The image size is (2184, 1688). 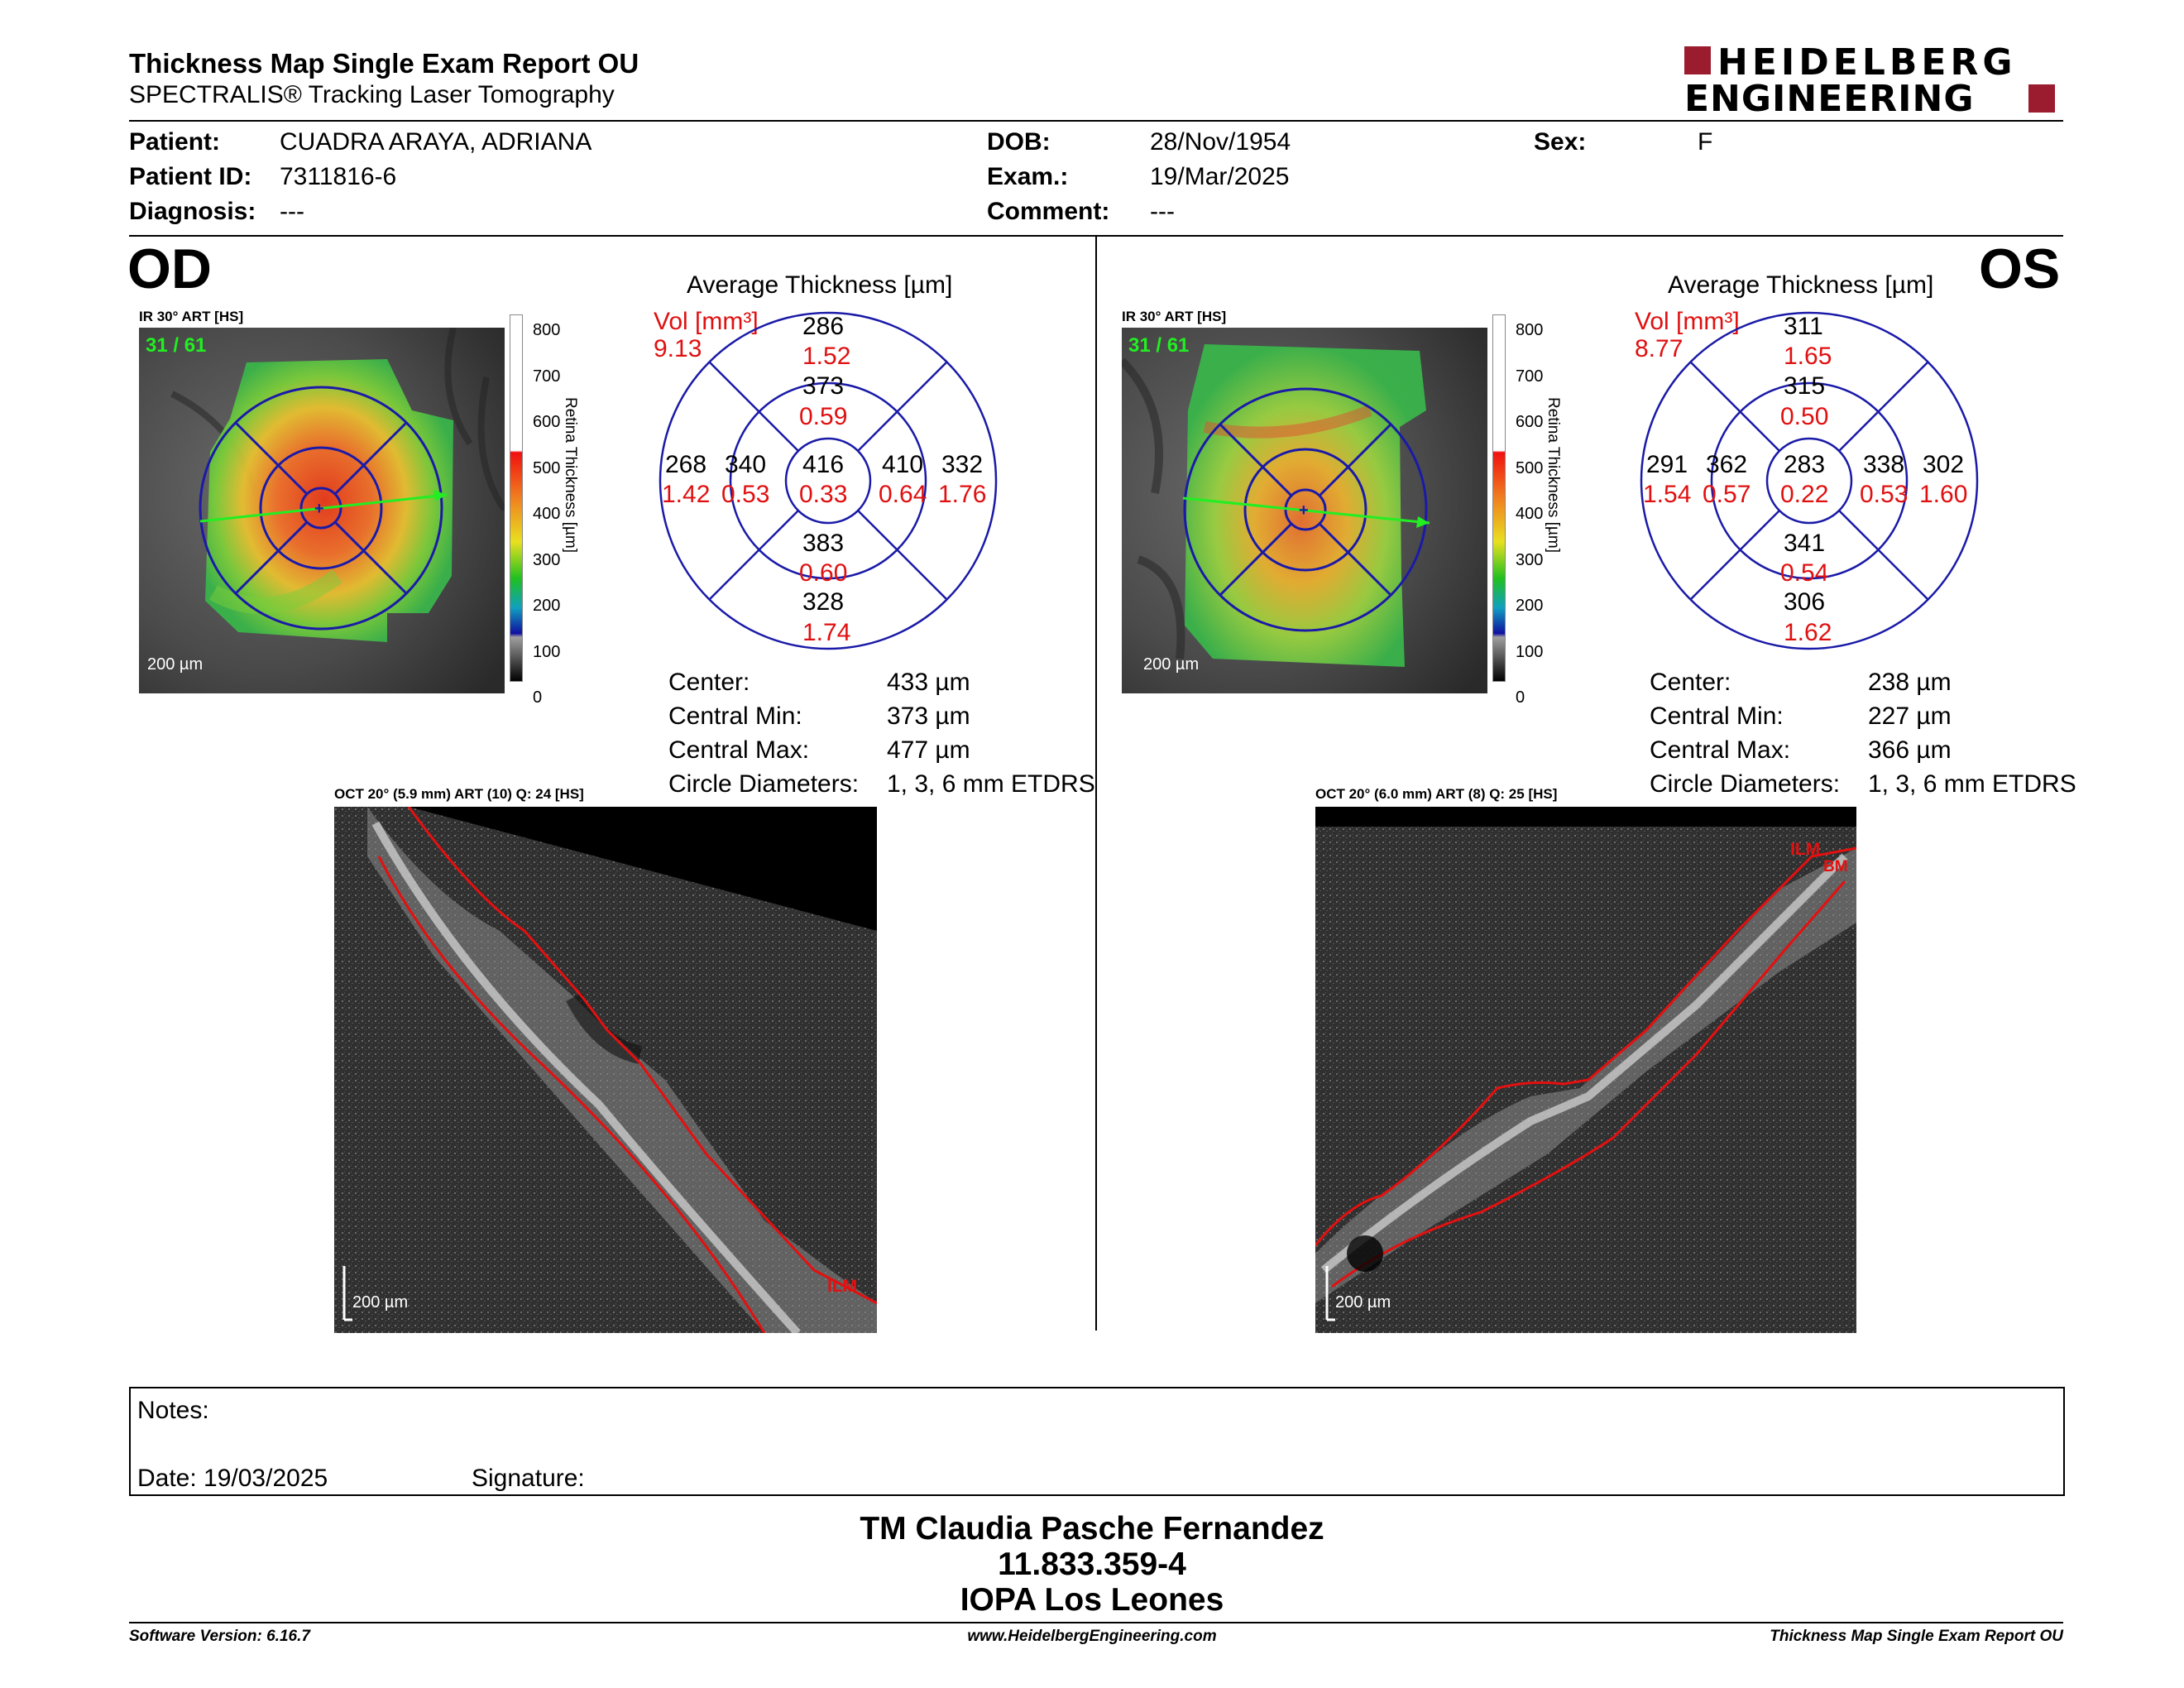 What do you see at coordinates (686, 494) in the screenshot?
I see `od-nas-out-vol: 1.42` at bounding box center [686, 494].